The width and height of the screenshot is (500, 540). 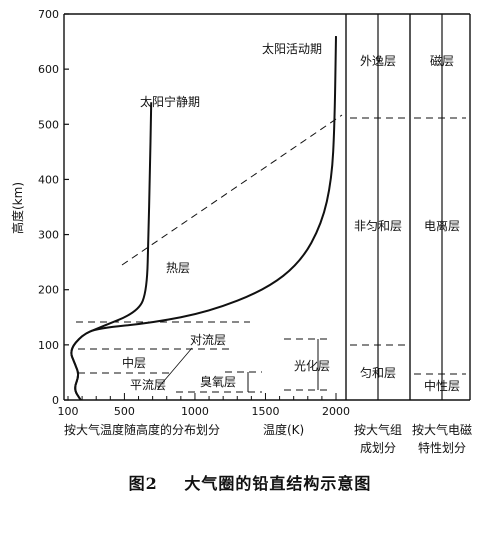 I want to click on label-ionosphere: 电离层, so click(x=442, y=225).